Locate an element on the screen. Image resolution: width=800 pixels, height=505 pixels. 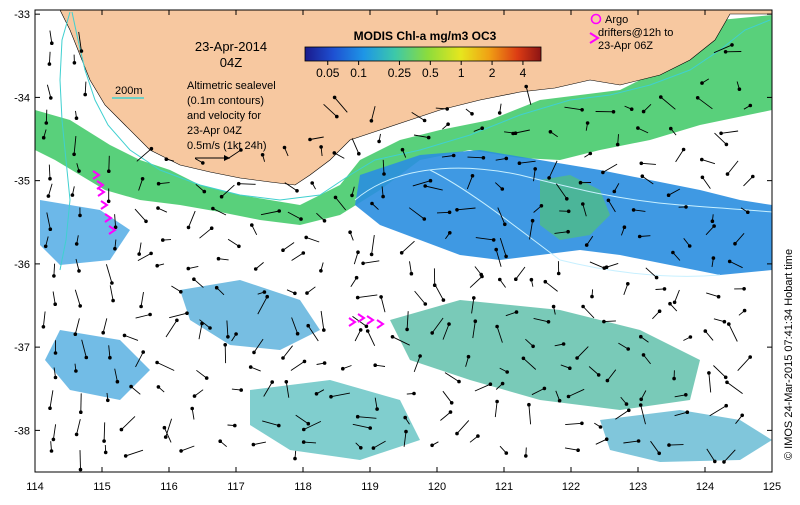
altimetry-note-line-1: Altimetric sealevel is located at coordinates (231, 86).